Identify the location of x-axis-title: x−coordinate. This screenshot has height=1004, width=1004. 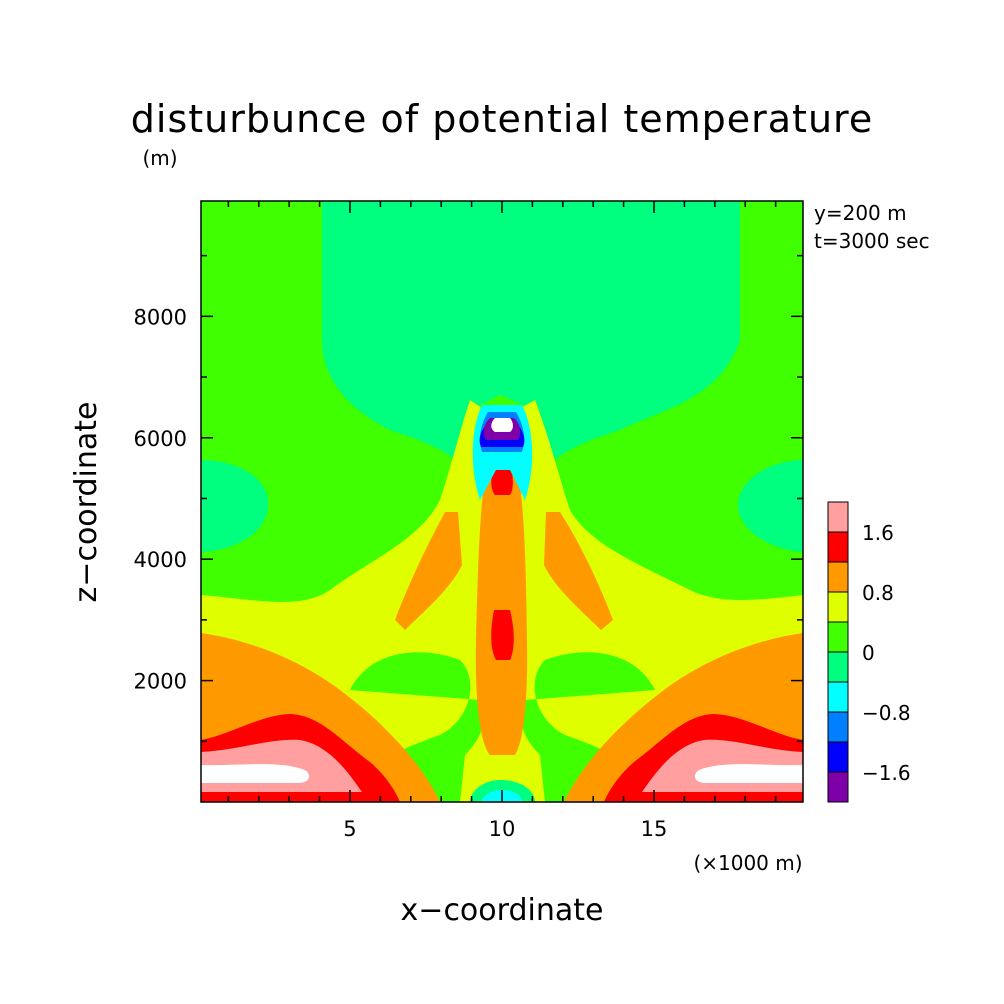
(502, 910).